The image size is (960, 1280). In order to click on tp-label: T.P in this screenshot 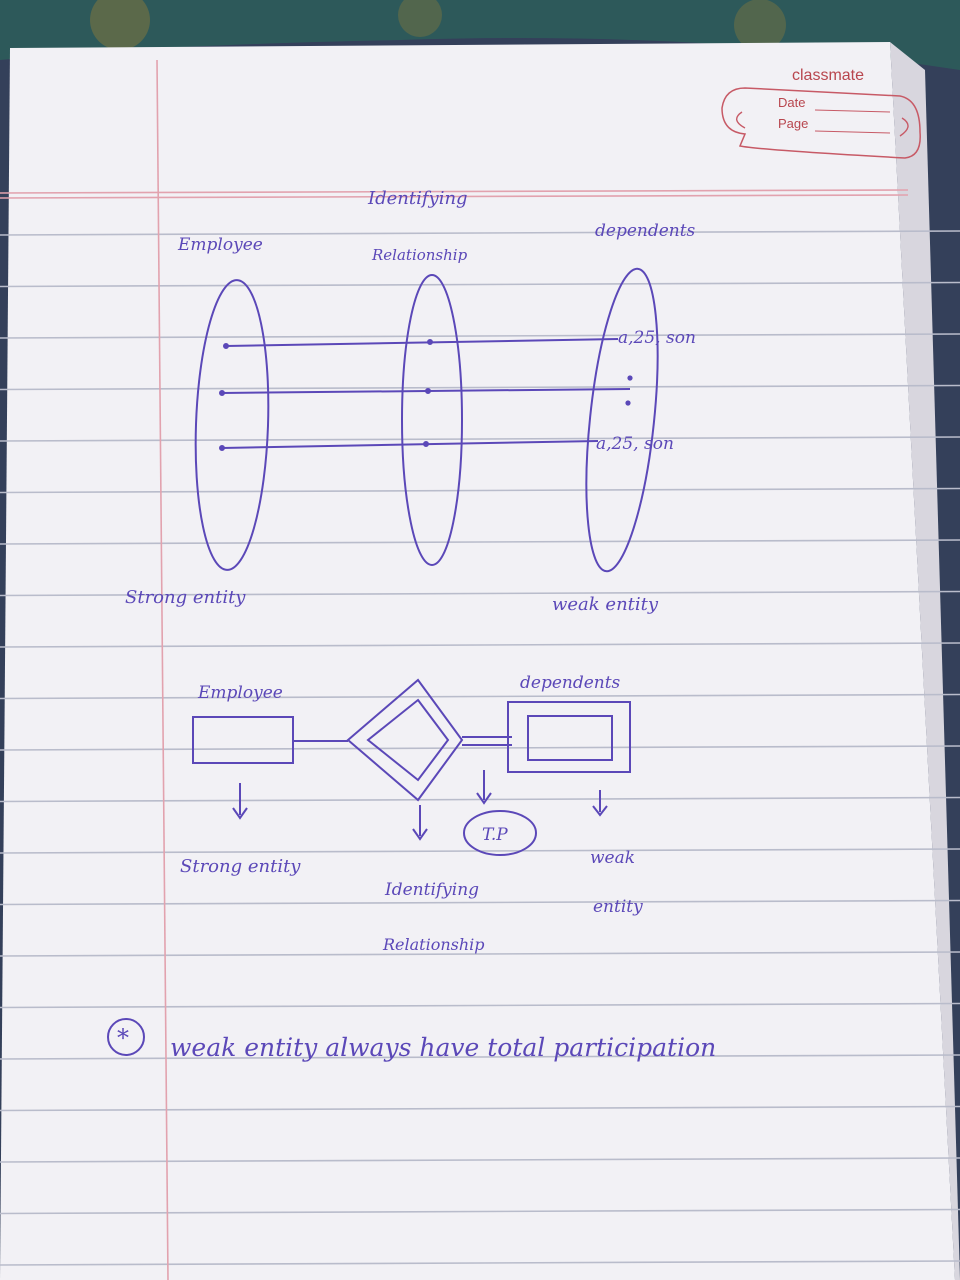, I will do `click(495, 835)`.